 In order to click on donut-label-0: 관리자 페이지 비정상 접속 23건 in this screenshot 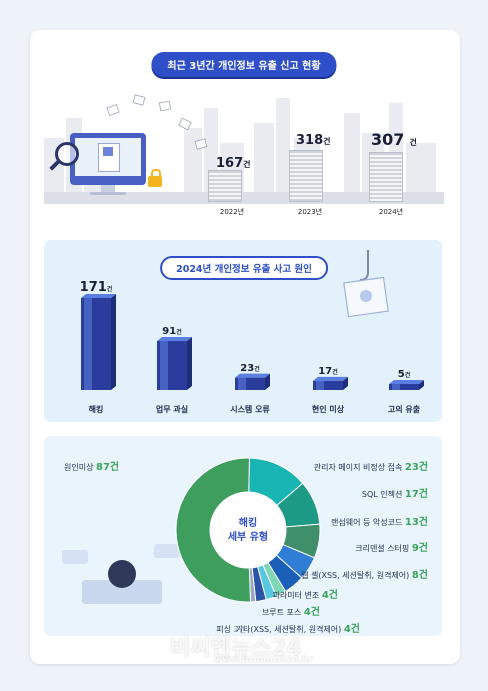, I will do `click(371, 464)`.